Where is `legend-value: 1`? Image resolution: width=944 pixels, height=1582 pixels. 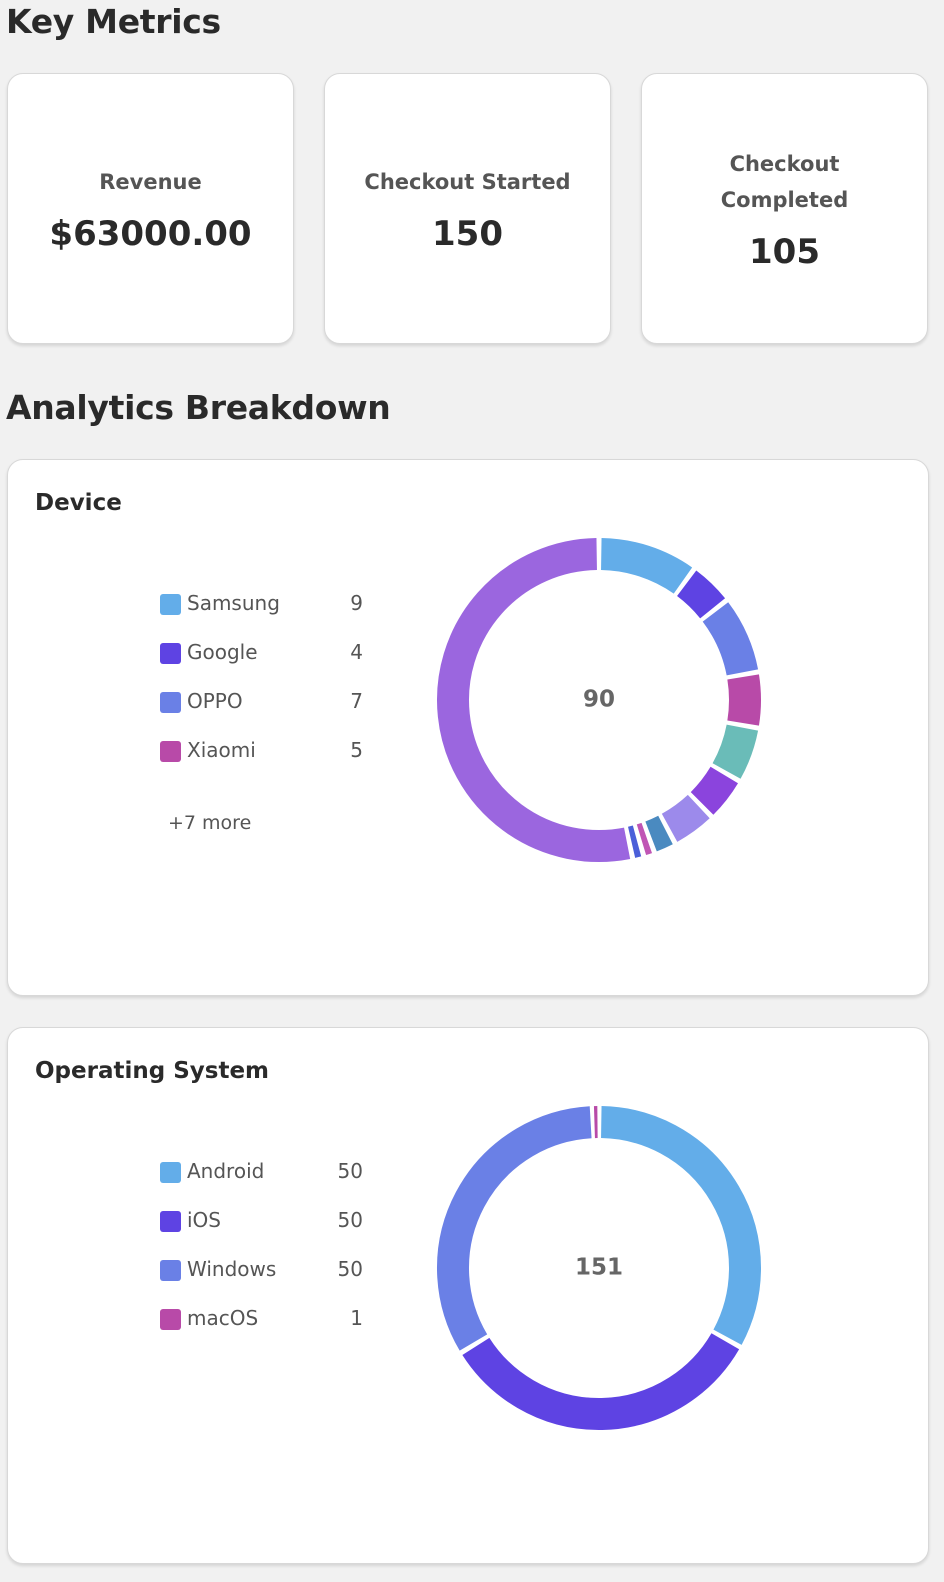 legend-value: 1 is located at coordinates (356, 1318).